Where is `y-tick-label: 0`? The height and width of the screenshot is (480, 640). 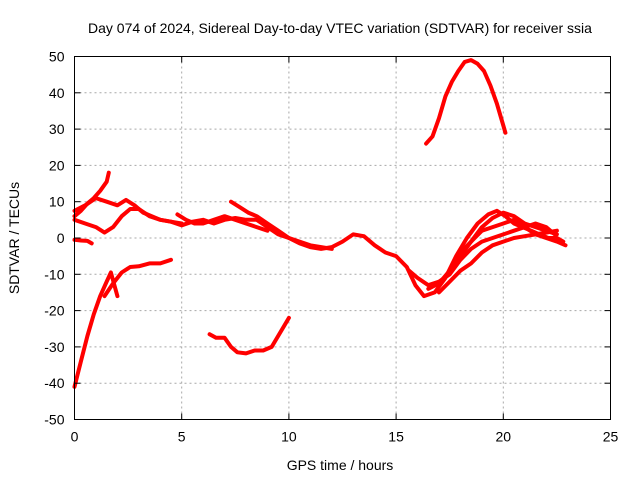
y-tick-label: 0 is located at coordinates (61, 238).